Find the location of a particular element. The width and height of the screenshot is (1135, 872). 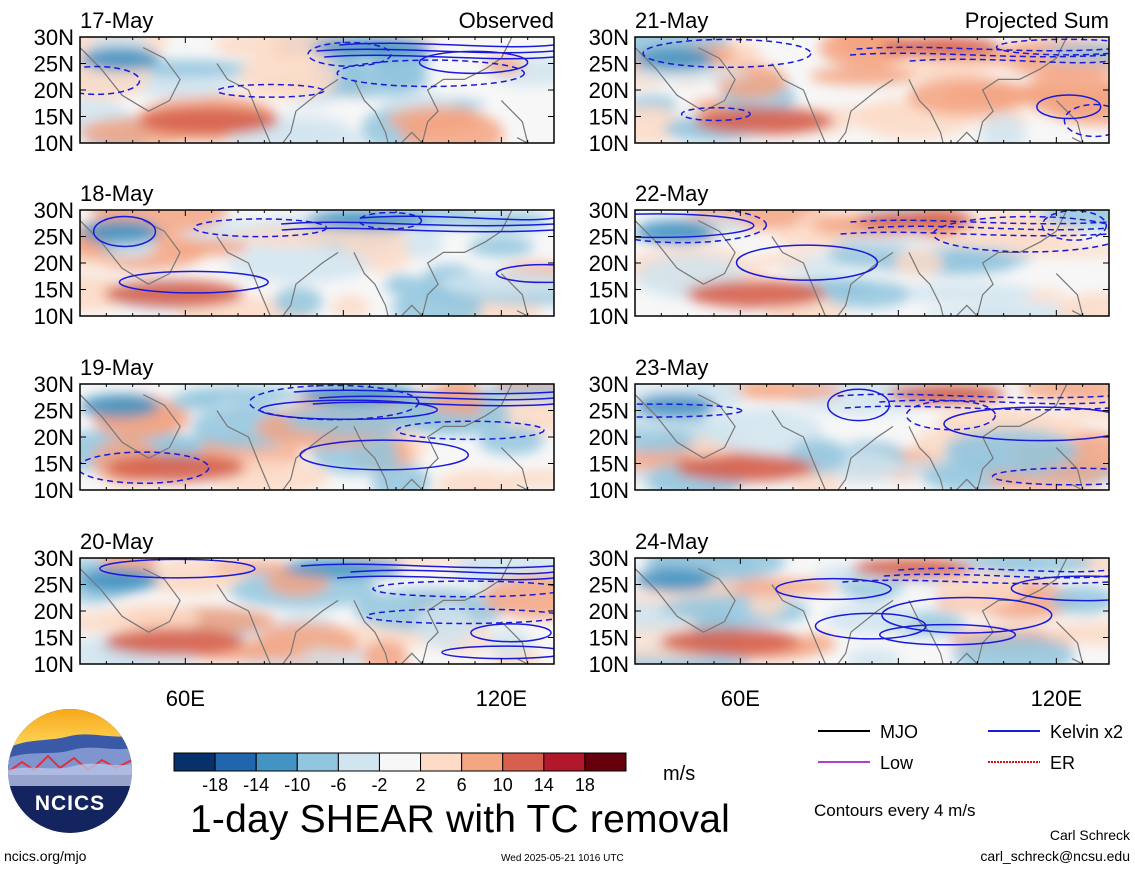

panel-date-label: 20-May is located at coordinates (116, 541).